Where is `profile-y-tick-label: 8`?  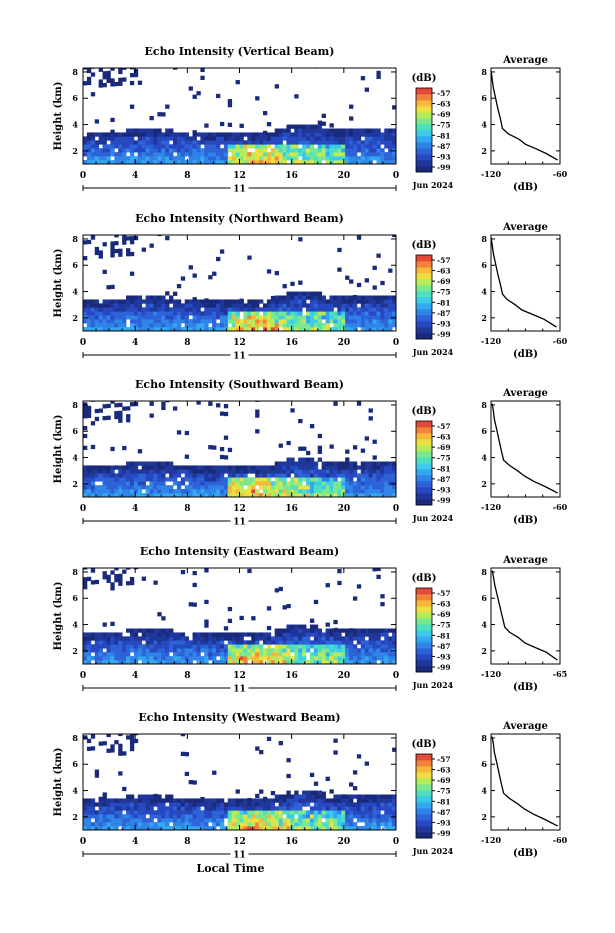 profile-y-tick-label: 8 is located at coordinates (484, 572).